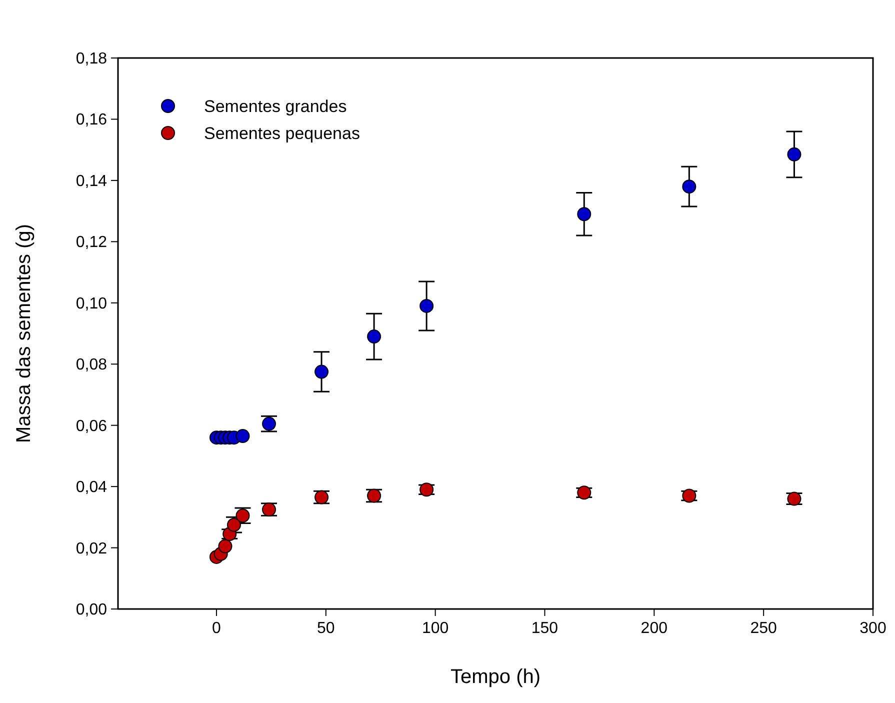 This screenshot has height=703, width=895. What do you see at coordinates (92, 243) in the screenshot?
I see `y-tick-label: 0,12` at bounding box center [92, 243].